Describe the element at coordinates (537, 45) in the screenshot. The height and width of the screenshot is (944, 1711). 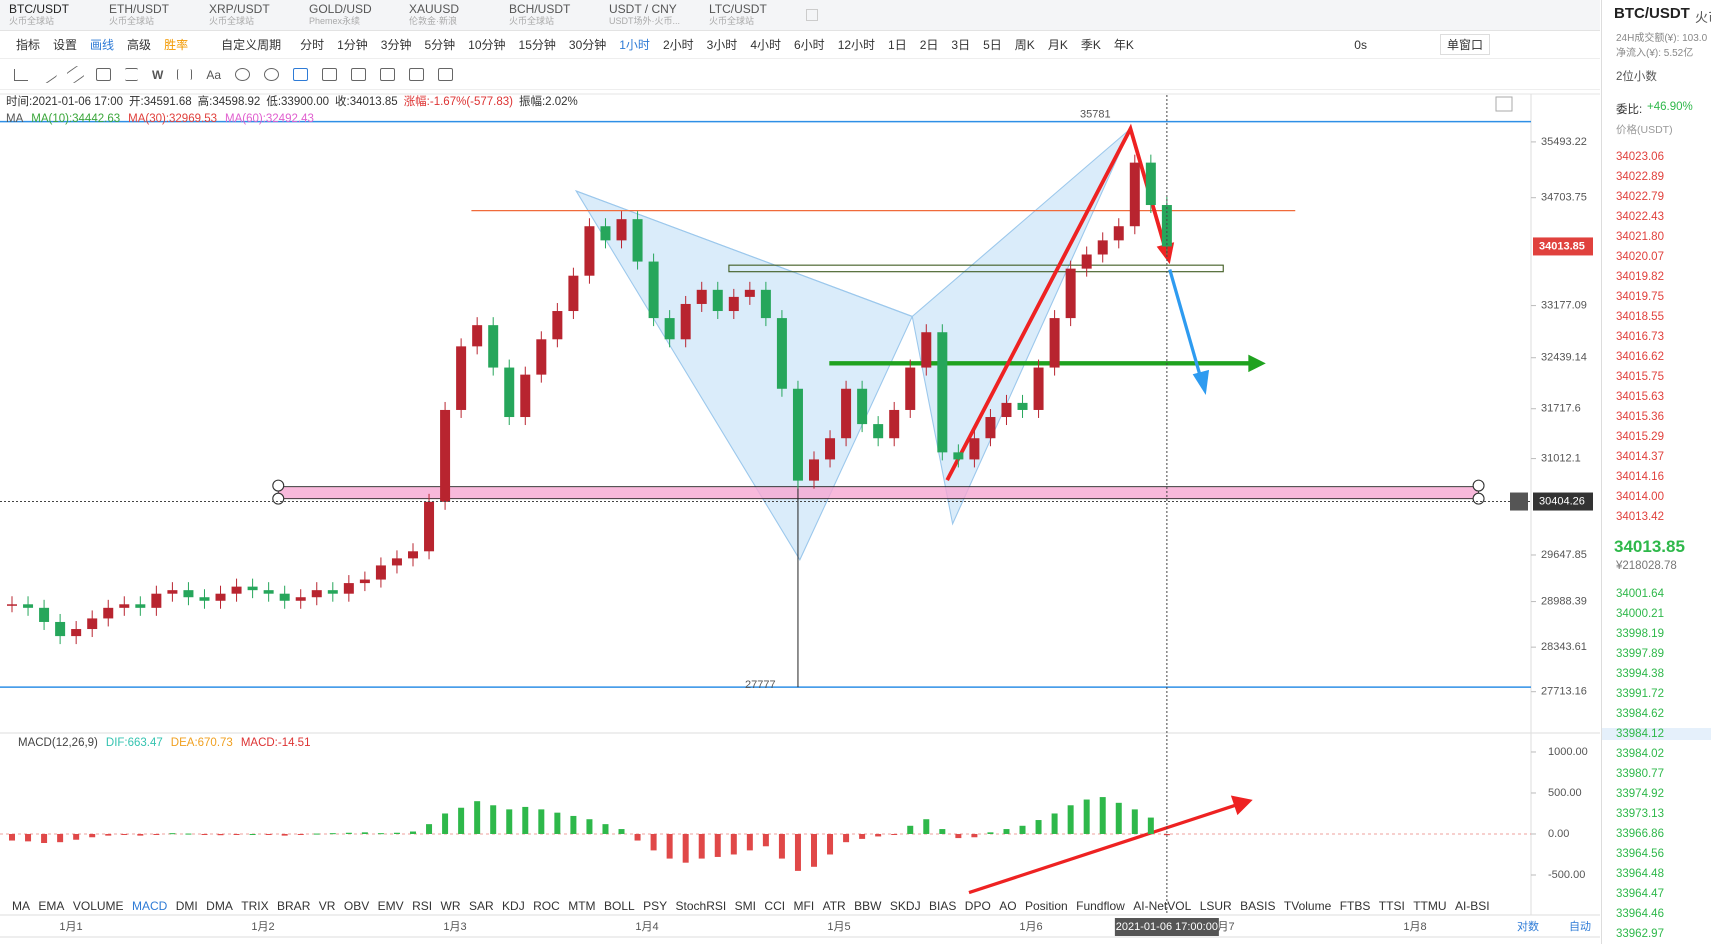
I see `period-button: 15分钟` at that location.